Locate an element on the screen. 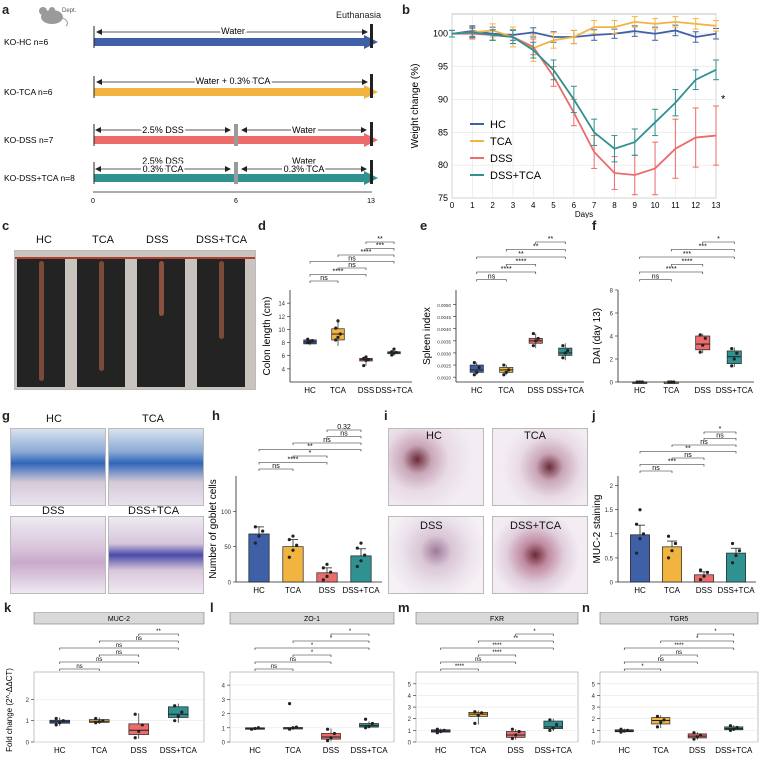  x-tick-label: 6 is located at coordinates (574, 205).